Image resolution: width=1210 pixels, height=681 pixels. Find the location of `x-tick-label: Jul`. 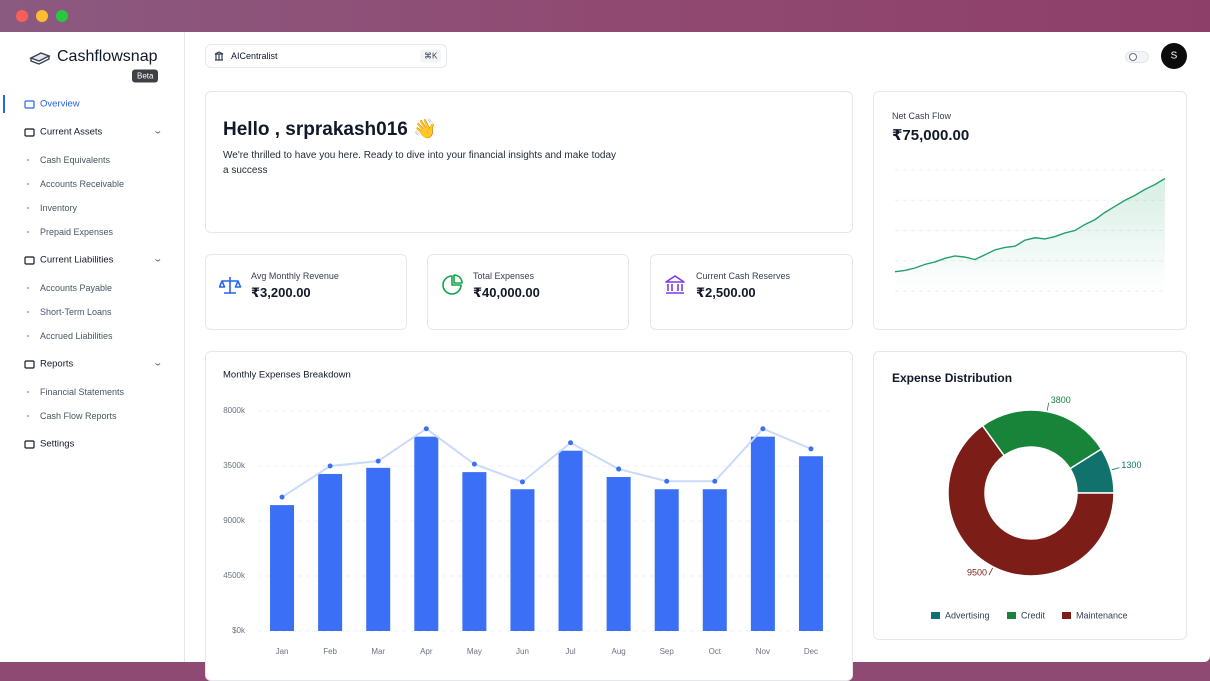

x-tick-label: Jul is located at coordinates (570, 651).